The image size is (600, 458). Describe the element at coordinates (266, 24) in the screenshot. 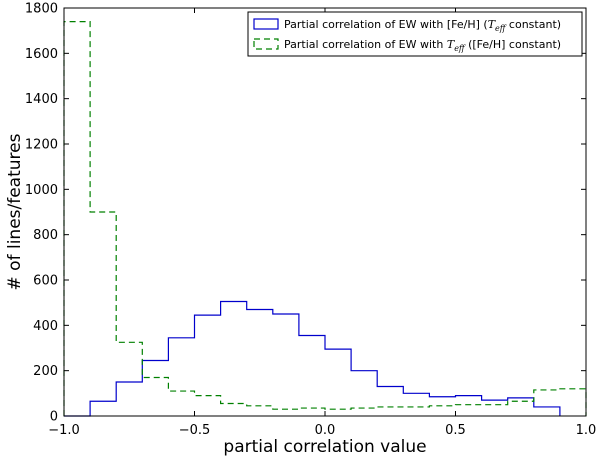

I see `legend-handle-feh` at that location.